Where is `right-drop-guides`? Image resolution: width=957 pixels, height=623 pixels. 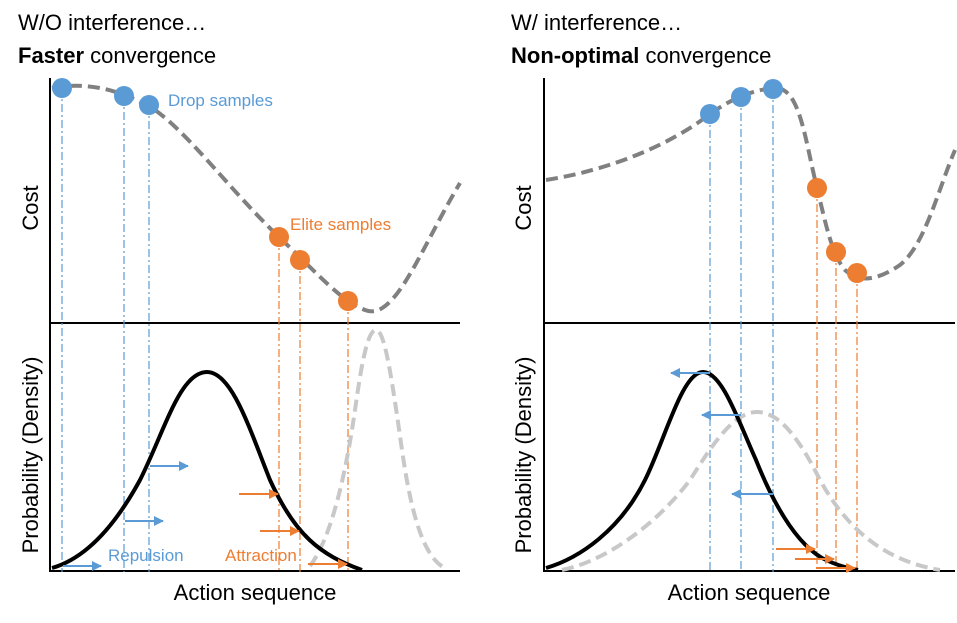
right-drop-guides is located at coordinates (741, 330).